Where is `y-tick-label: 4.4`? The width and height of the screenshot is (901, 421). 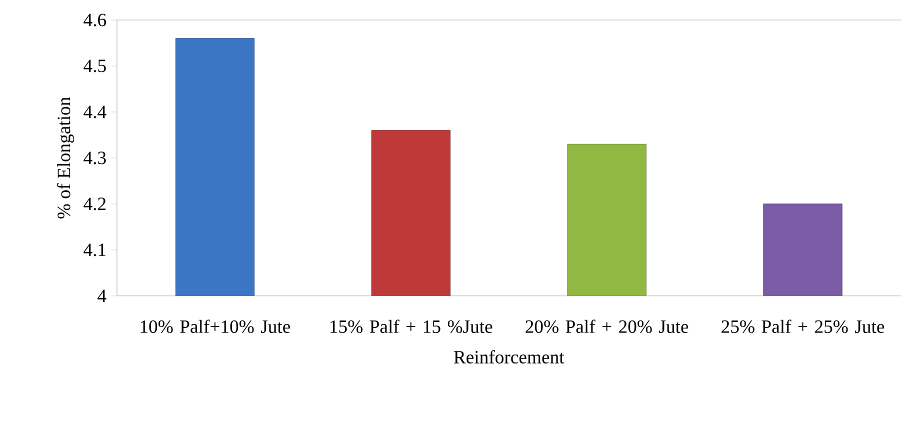
y-tick-label: 4.4 is located at coordinates (95, 112).